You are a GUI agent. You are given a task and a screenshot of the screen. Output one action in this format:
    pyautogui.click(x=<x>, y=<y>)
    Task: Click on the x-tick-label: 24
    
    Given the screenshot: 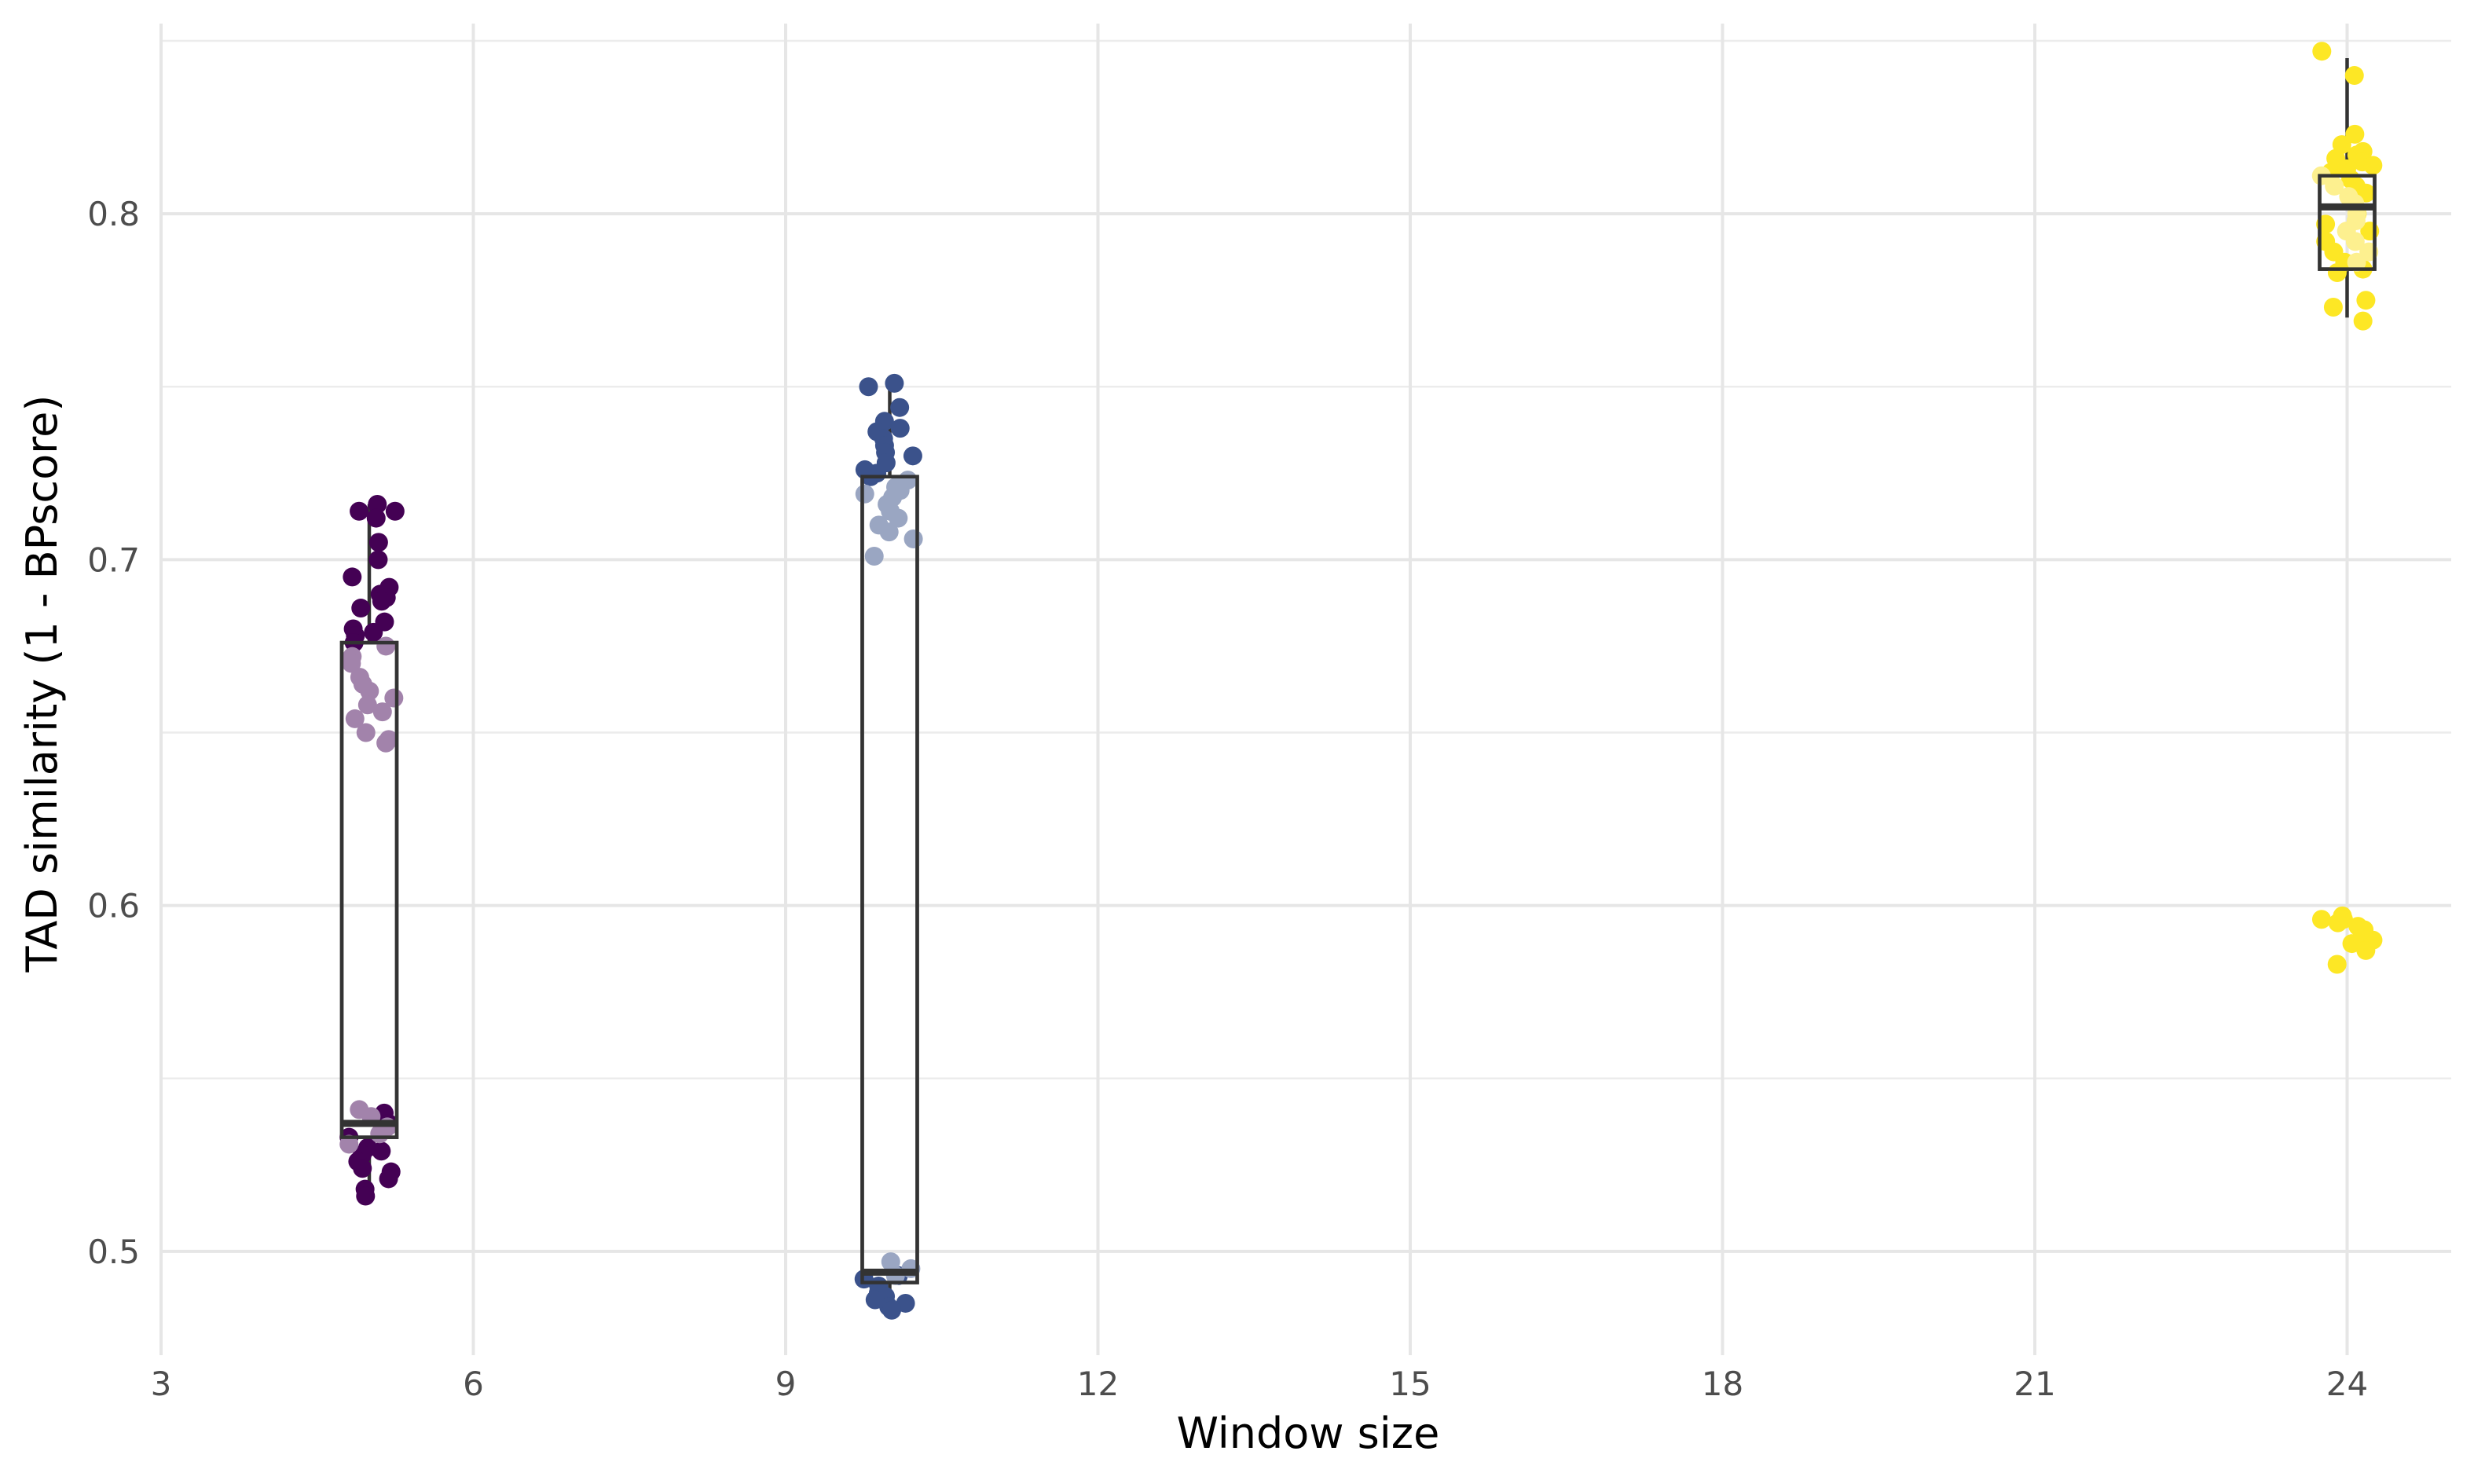 What is the action you would take?
    pyautogui.click(x=2347, y=1384)
    